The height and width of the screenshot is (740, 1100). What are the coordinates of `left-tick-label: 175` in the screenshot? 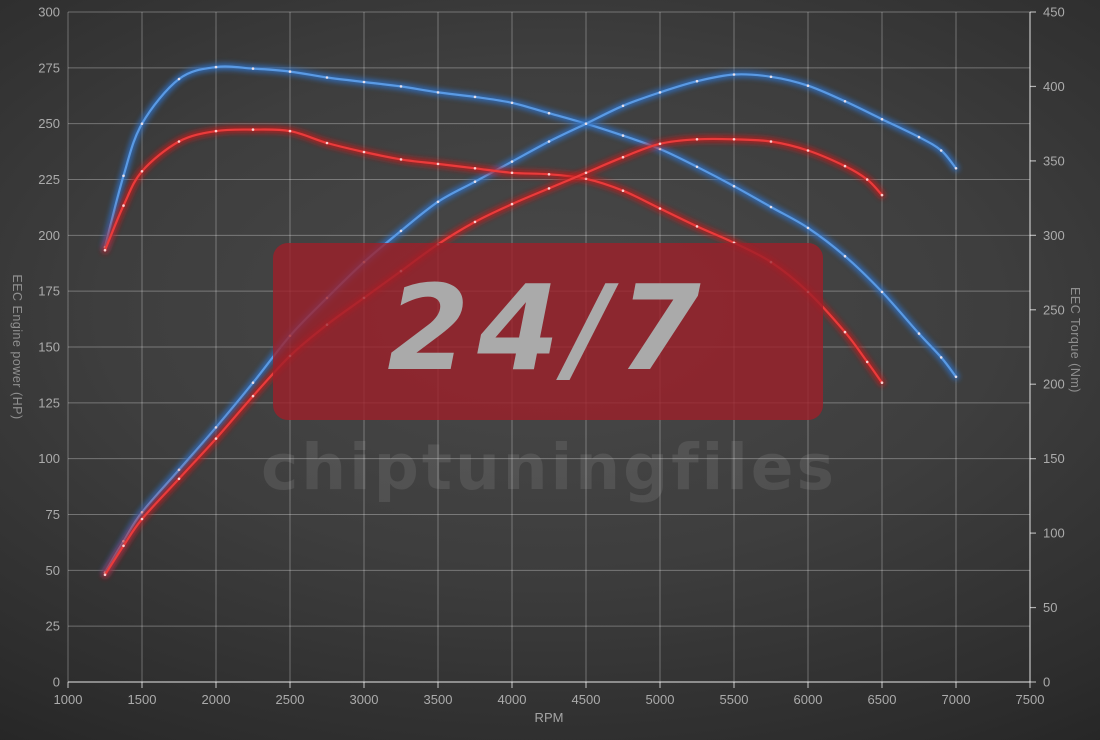 It's located at (49, 291).